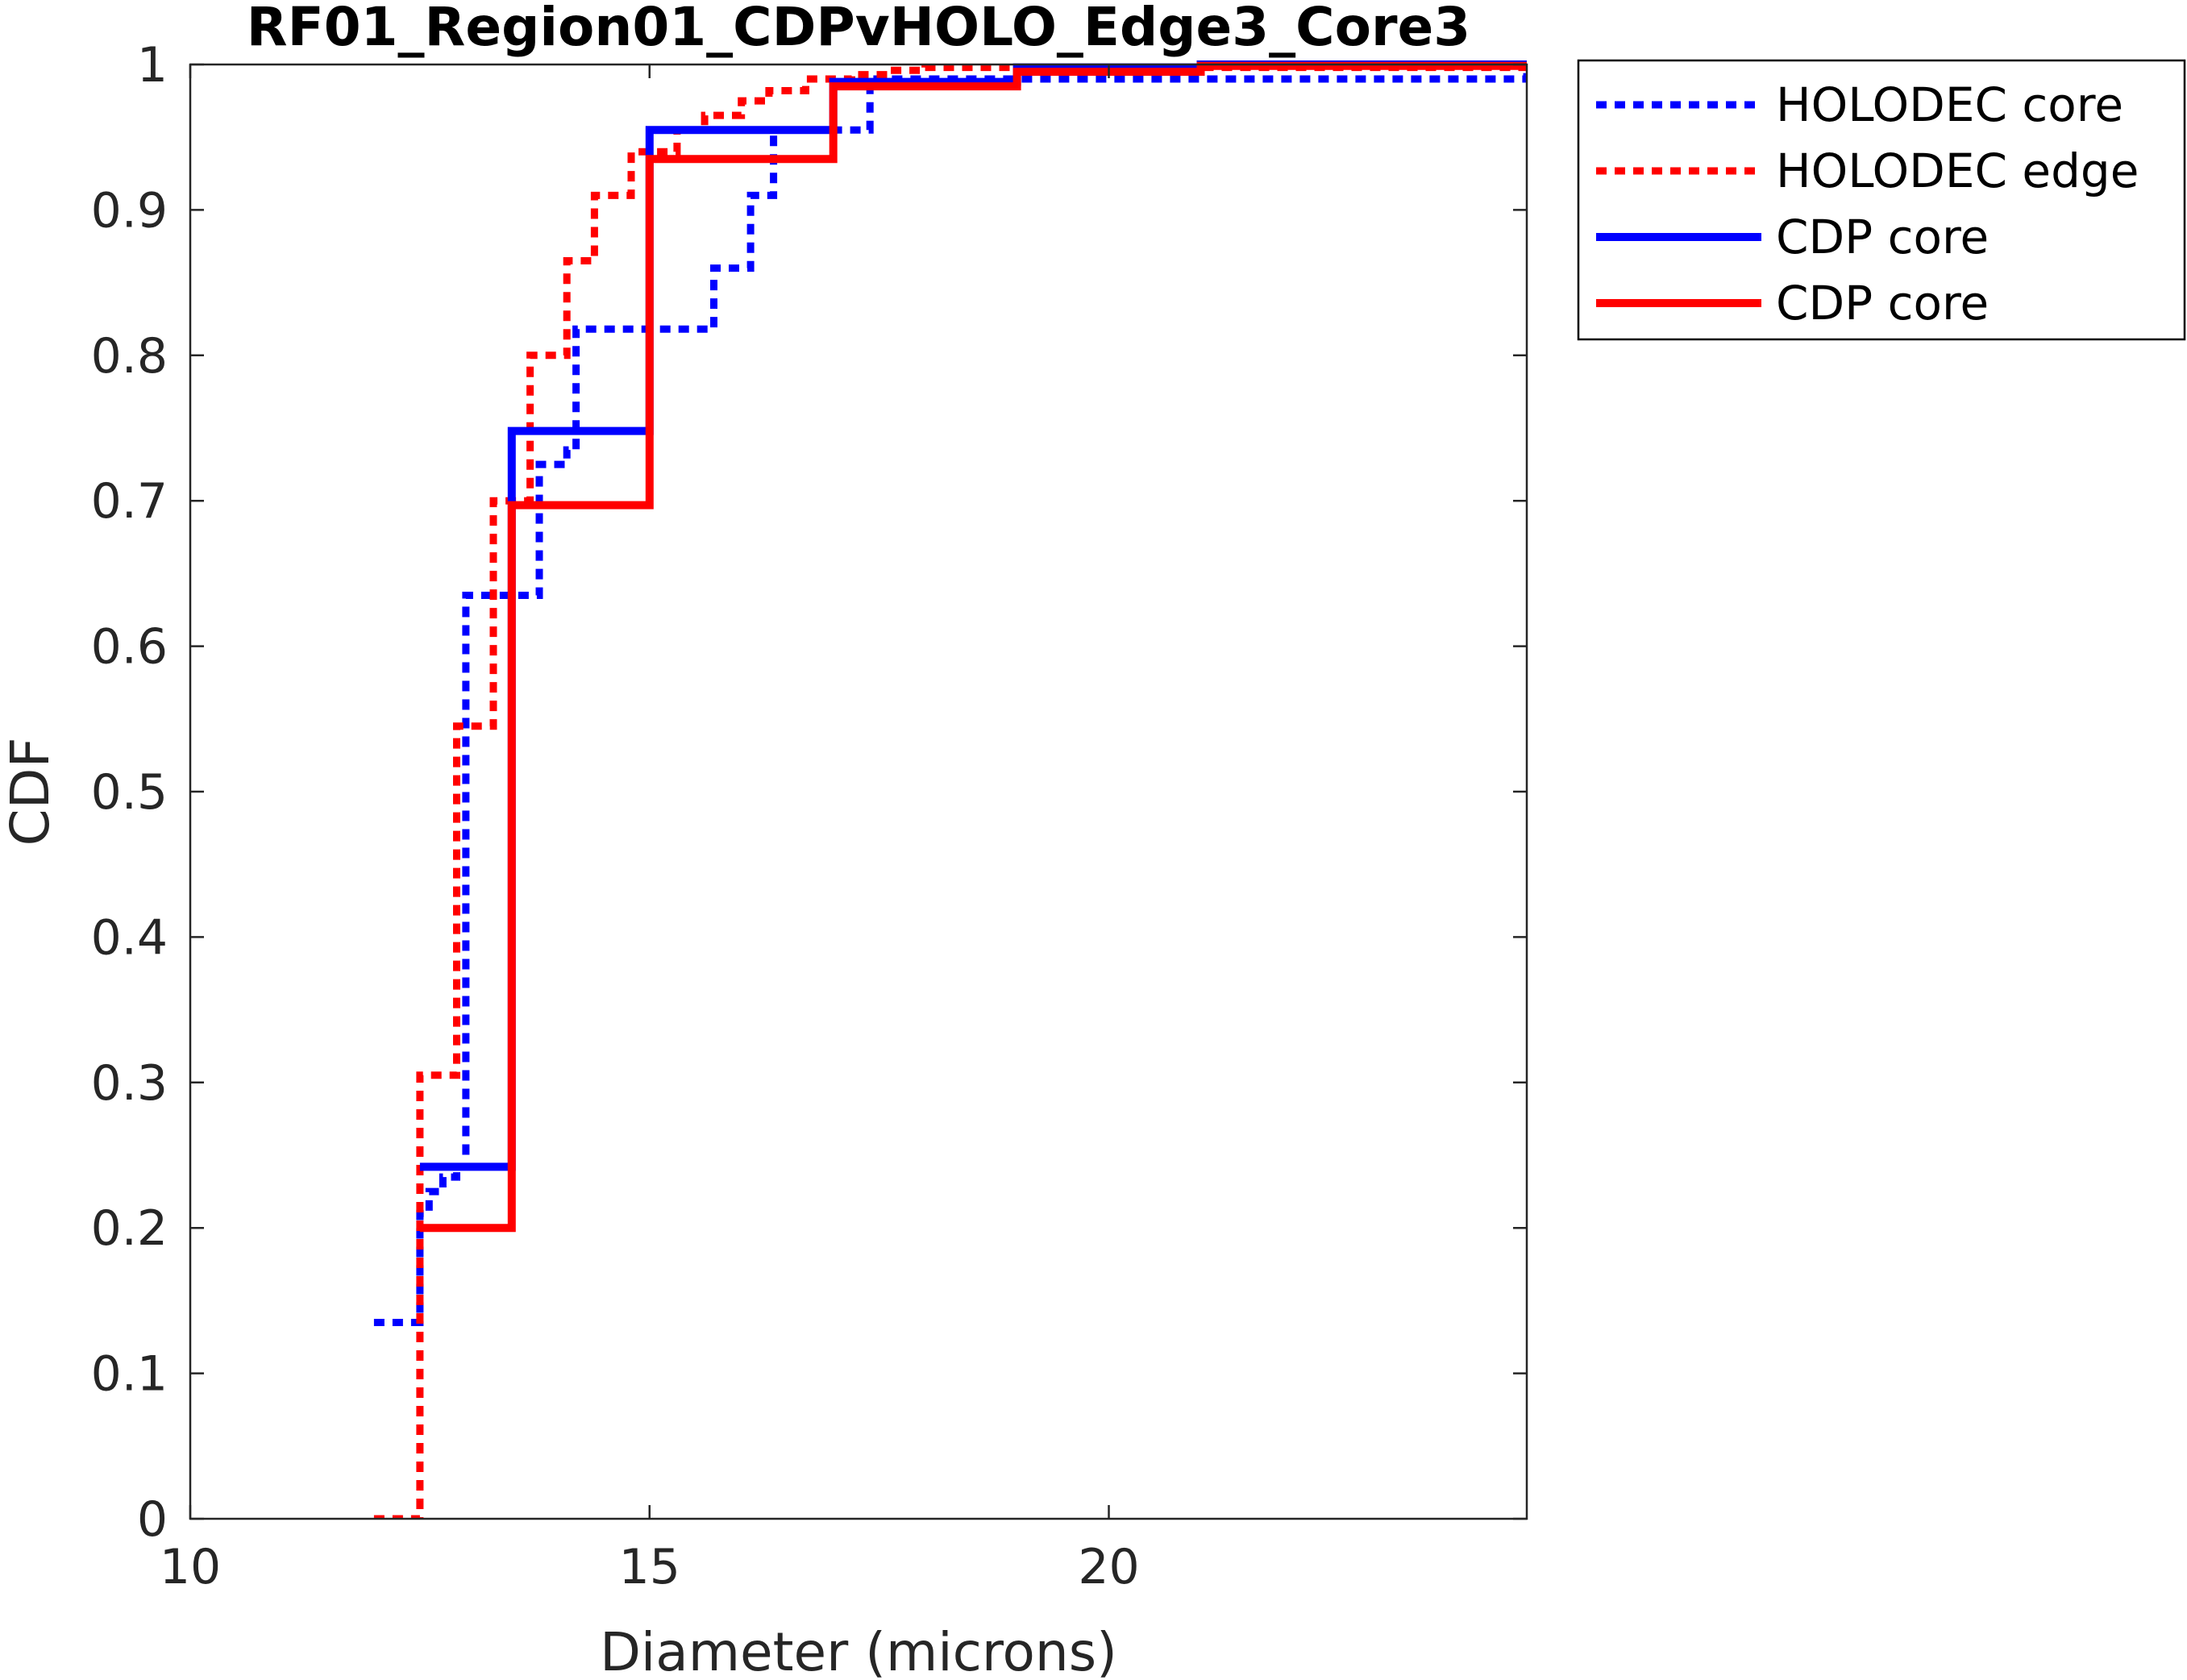 This screenshot has width=2187, height=1680. I want to click on y-tick-label: 0.9, so click(129, 210).